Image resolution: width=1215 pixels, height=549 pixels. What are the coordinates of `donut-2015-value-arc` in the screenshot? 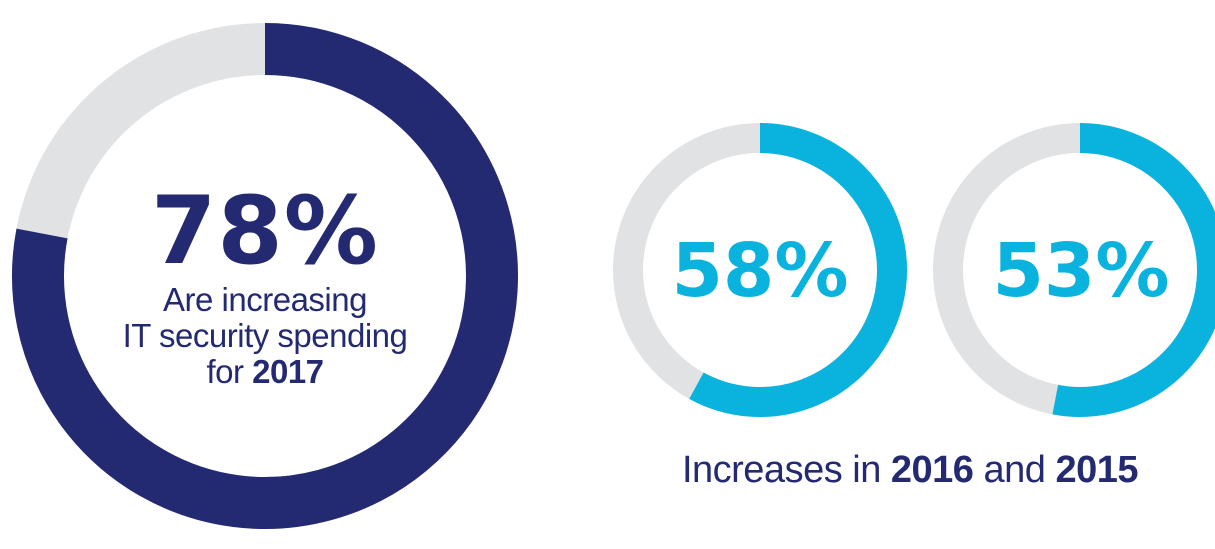 It's located at (1133, 270).